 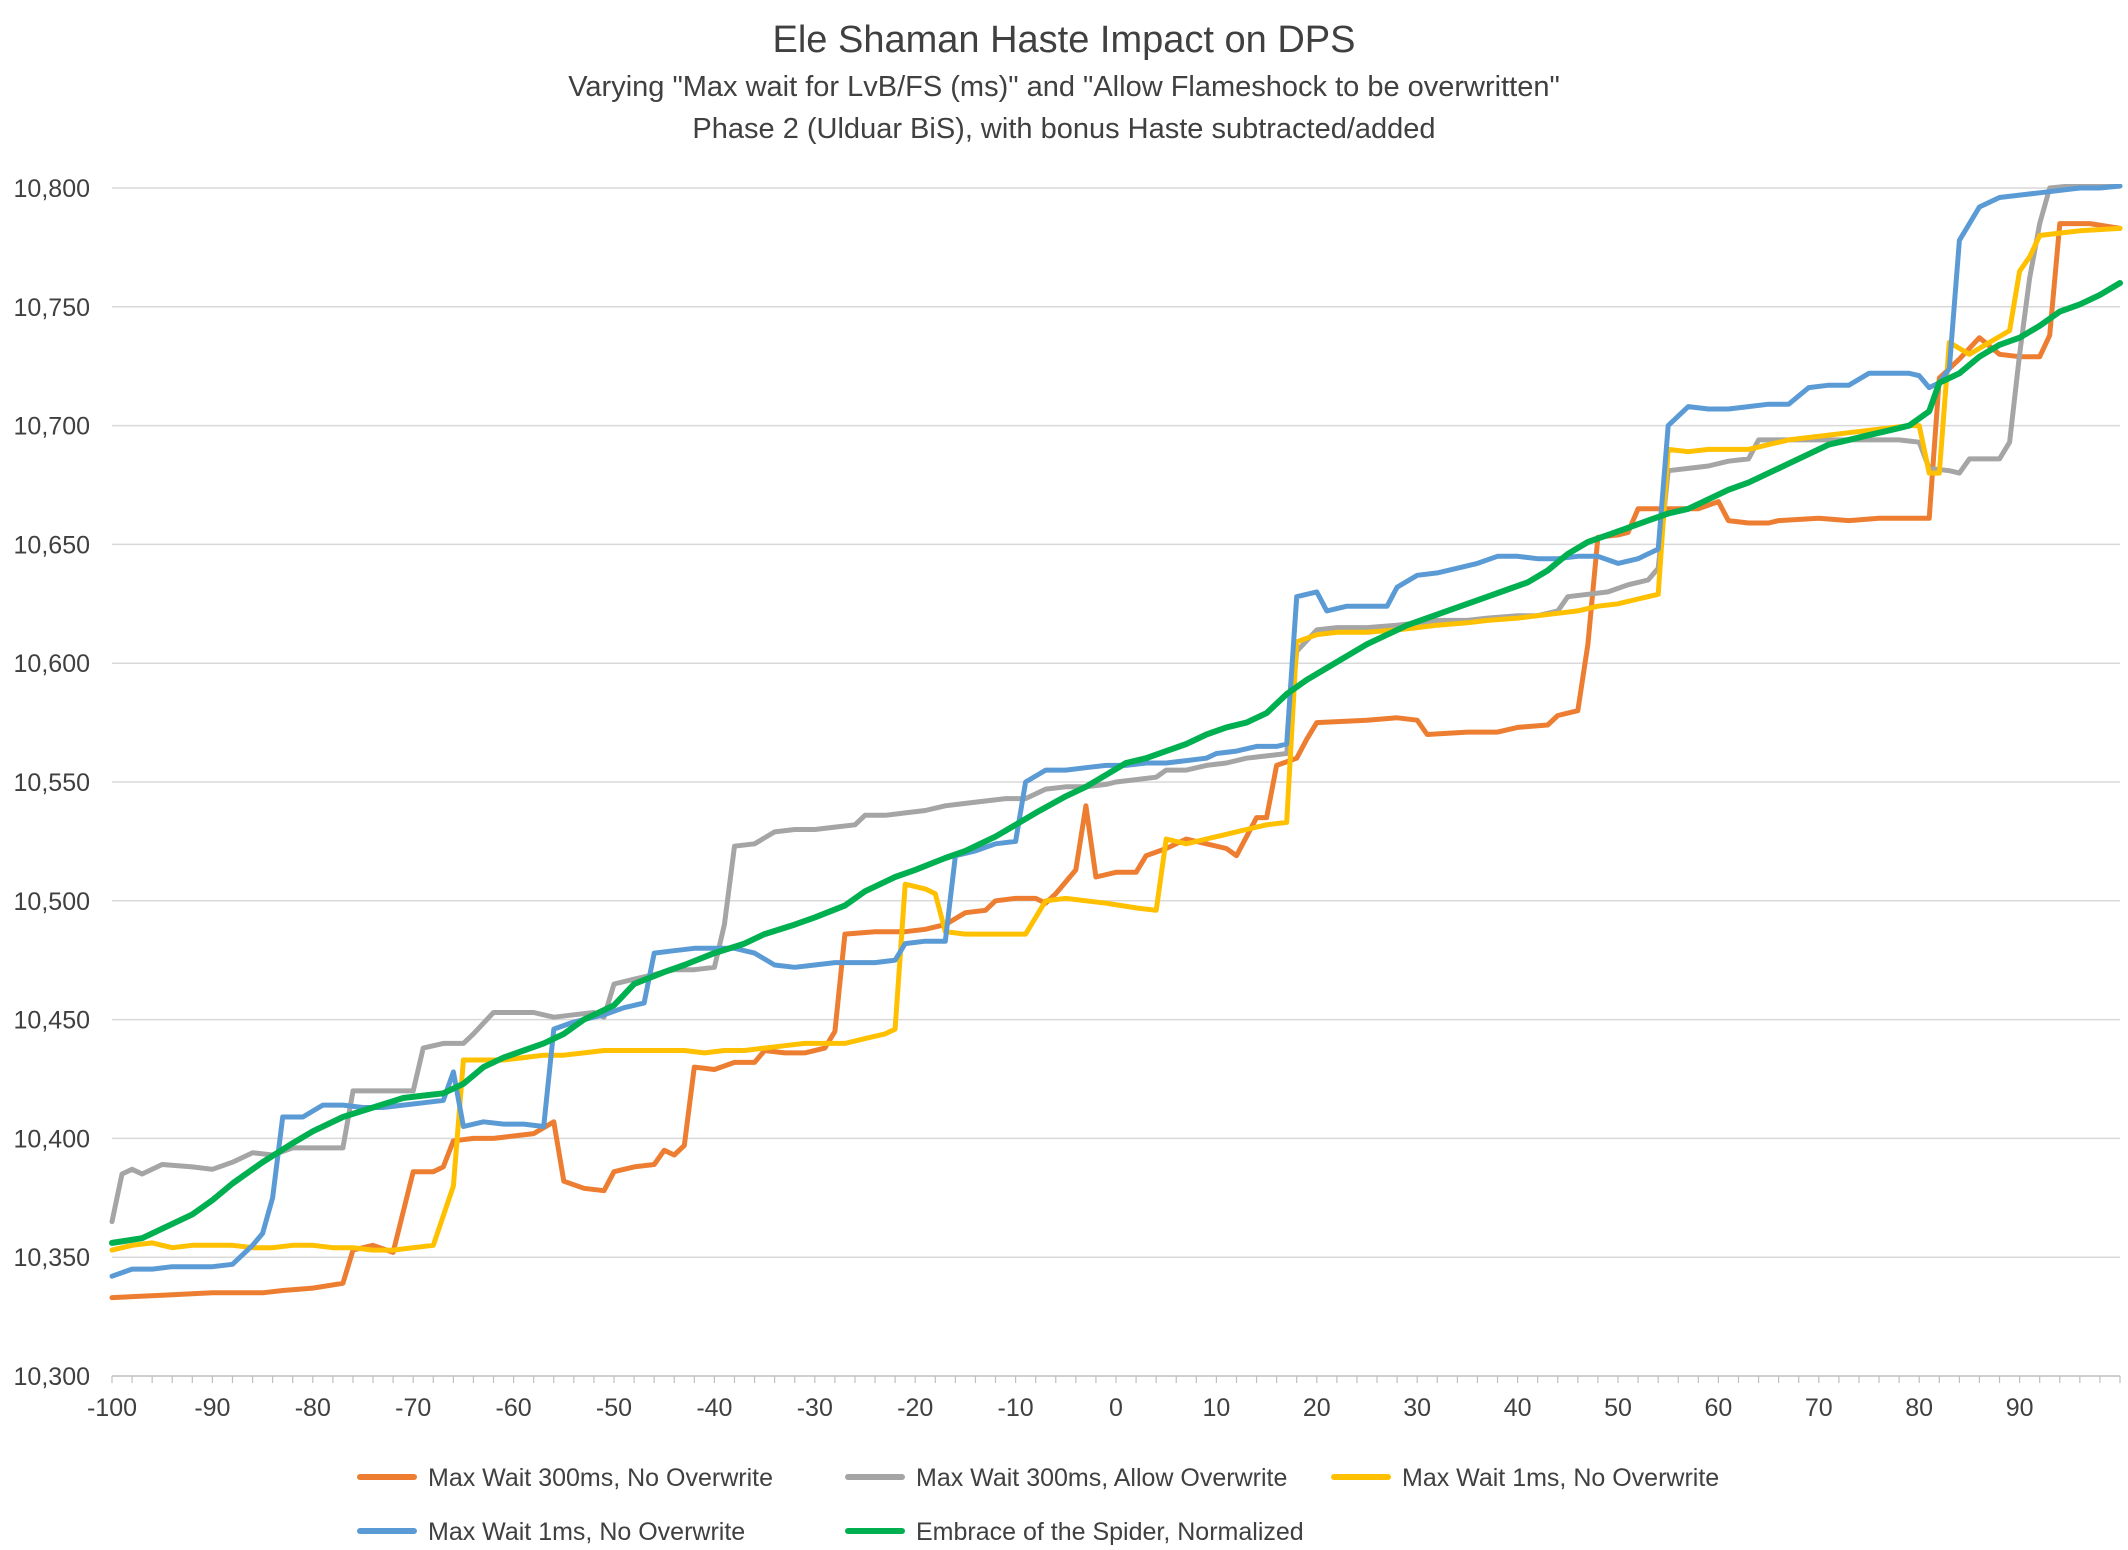 What do you see at coordinates (815, 1408) in the screenshot?
I see `x-tick-label: -30` at bounding box center [815, 1408].